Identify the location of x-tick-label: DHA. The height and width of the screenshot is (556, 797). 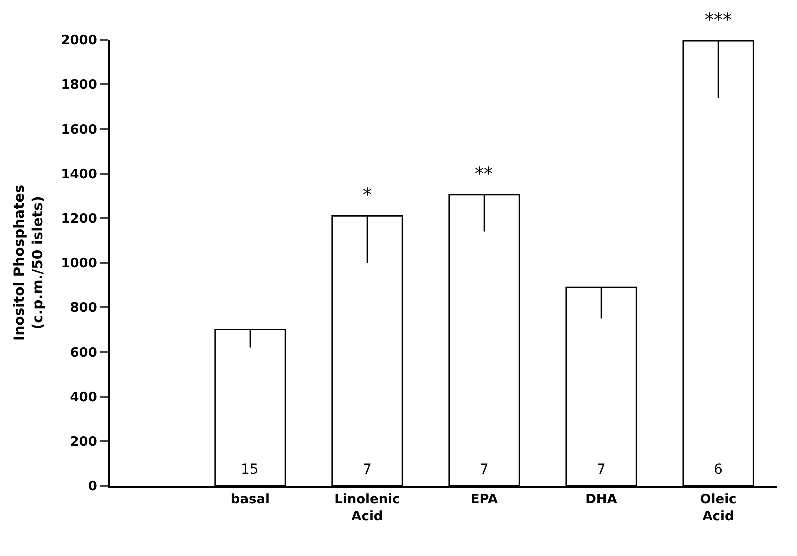
(602, 500).